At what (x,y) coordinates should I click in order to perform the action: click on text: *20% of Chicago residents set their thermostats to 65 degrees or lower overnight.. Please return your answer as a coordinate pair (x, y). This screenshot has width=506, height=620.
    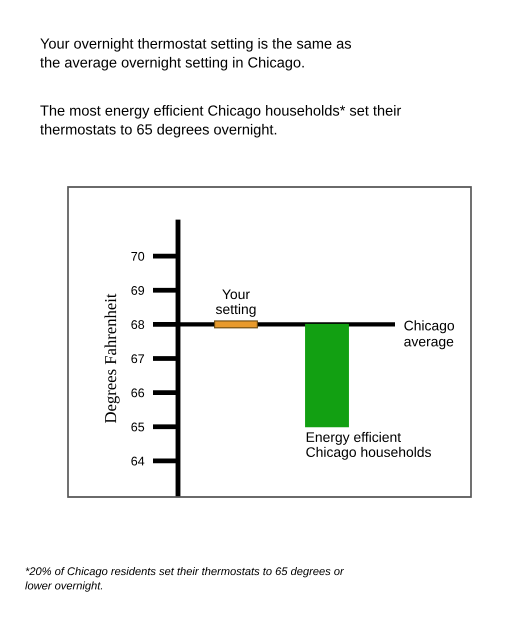
    Looking at the image, I should click on (184, 579).